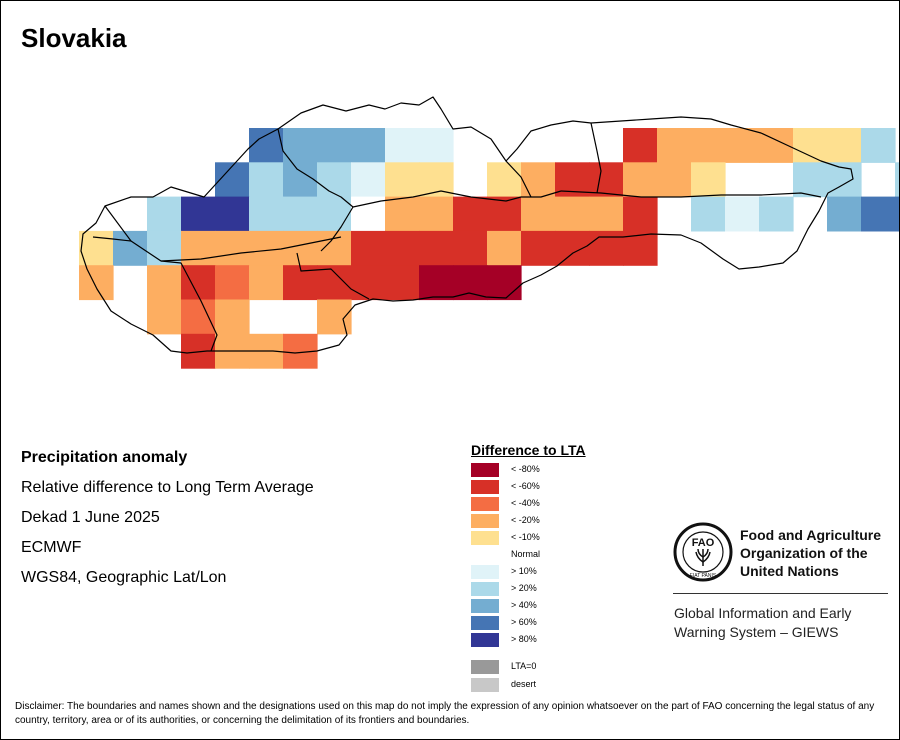  I want to click on info-projection: WGS84, Geographic Lat/Lon, so click(124, 577).